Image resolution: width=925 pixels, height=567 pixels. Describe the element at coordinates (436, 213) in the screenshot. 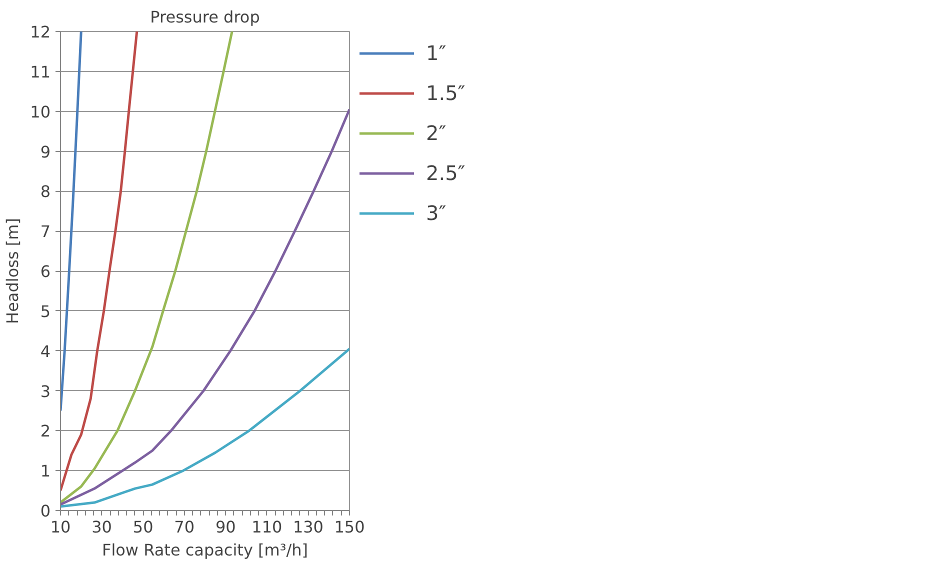

I see `legend-label: 3″` at that location.